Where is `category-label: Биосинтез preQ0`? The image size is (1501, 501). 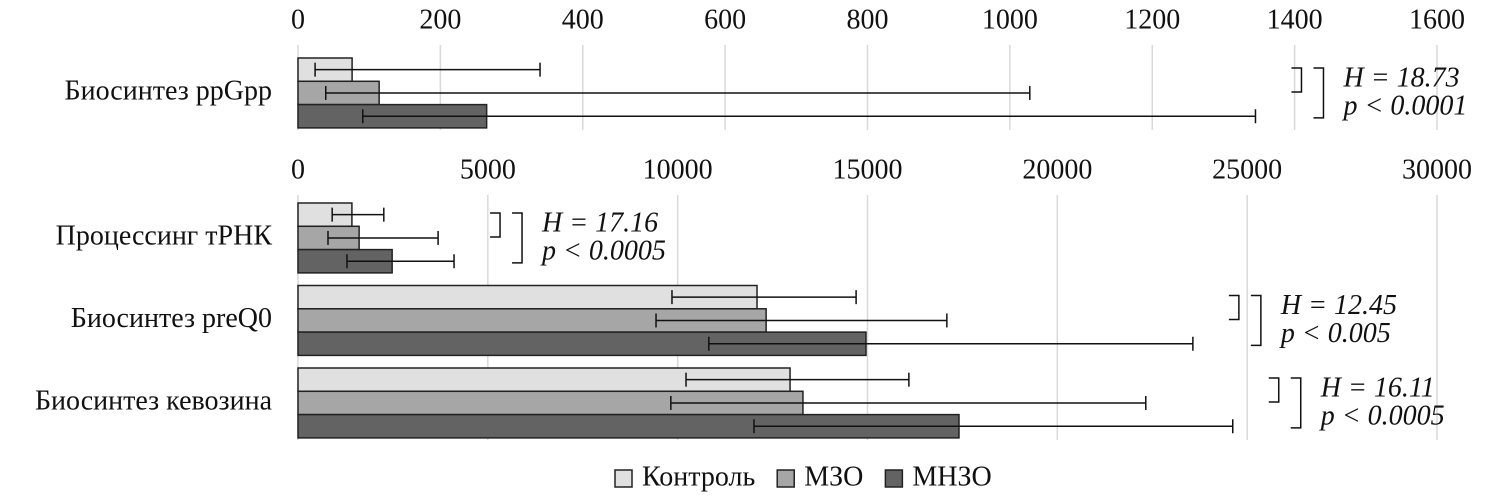
category-label: Биосинтез preQ0 is located at coordinates (171, 318).